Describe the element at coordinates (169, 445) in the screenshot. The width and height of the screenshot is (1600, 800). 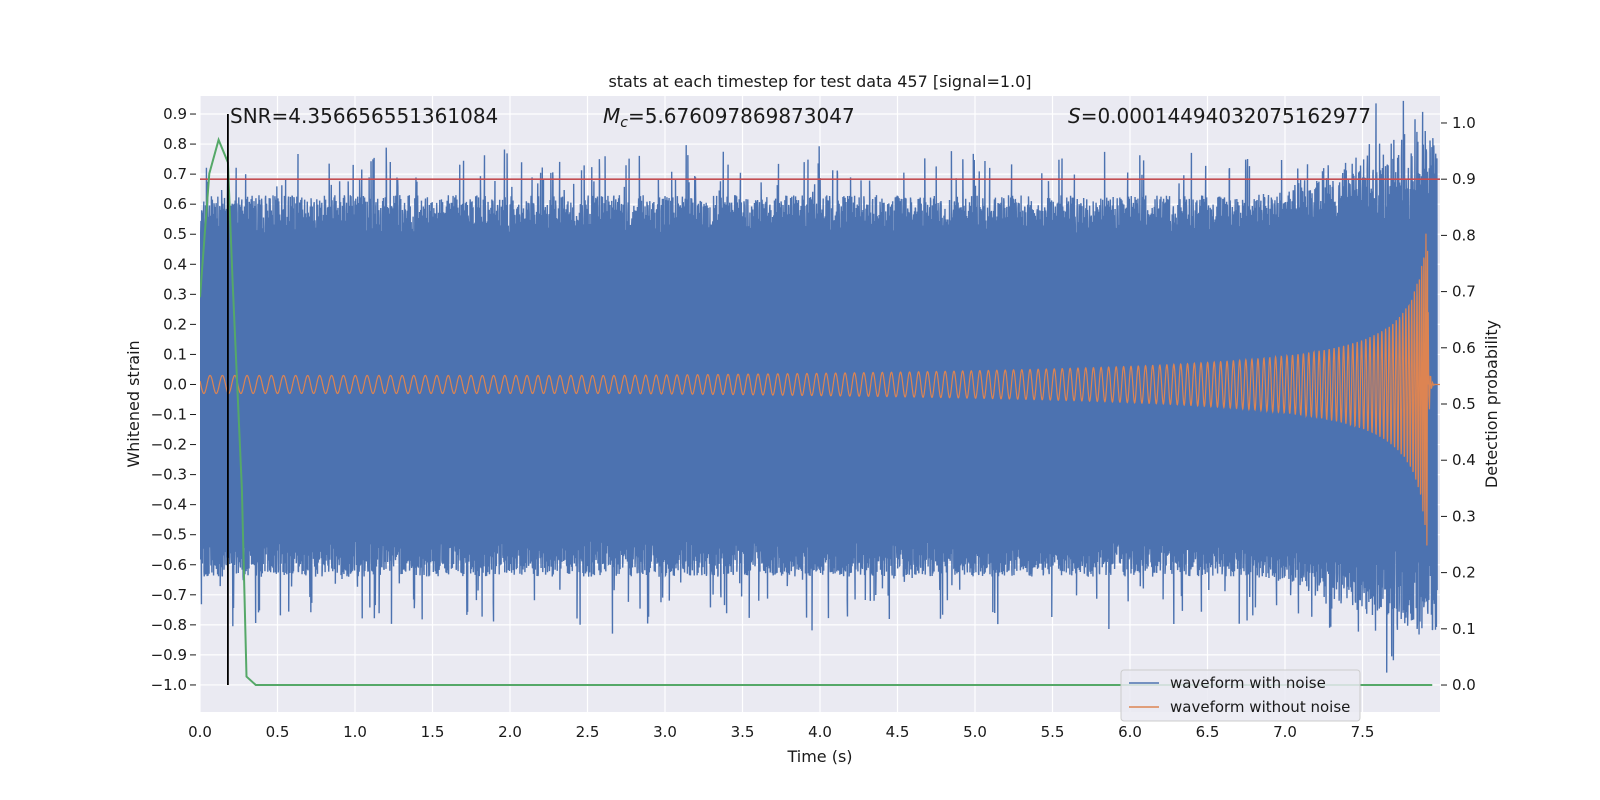
I see `y-left-tick-label: −0.2` at that location.